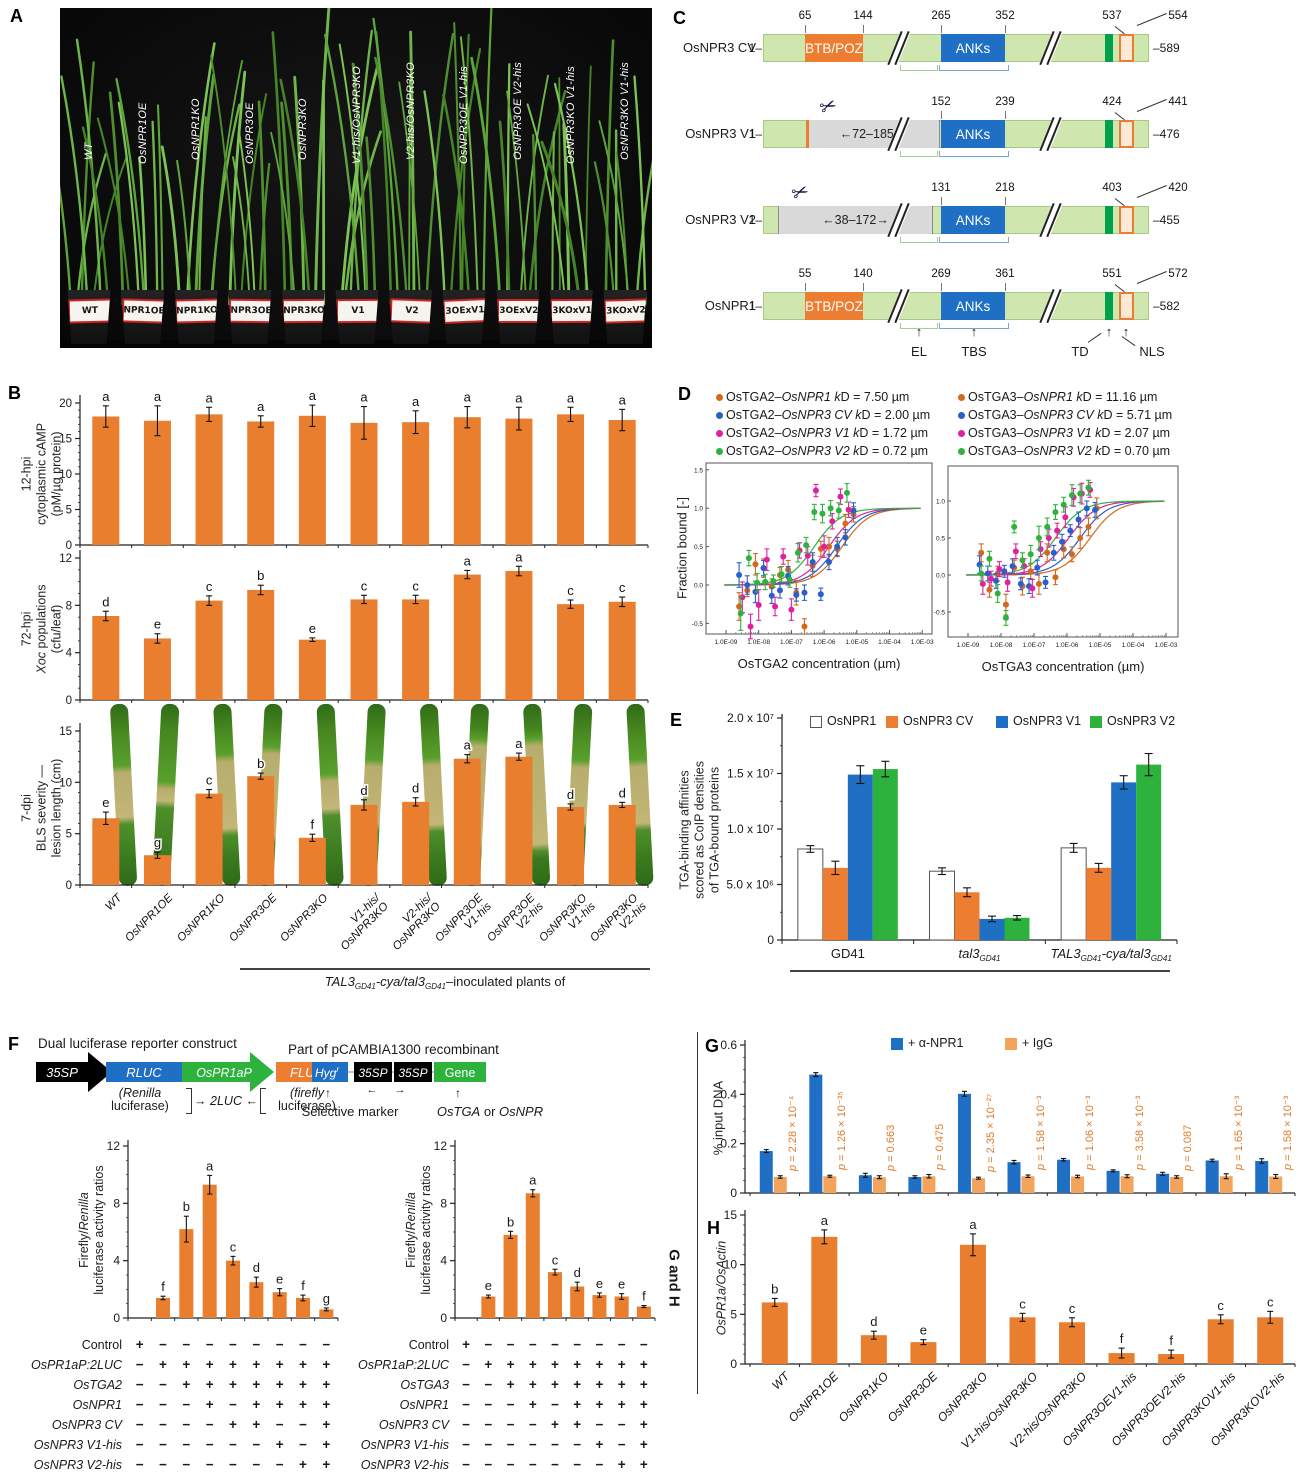 Image resolution: width=1299 pixels, height=1474 pixels. What do you see at coordinates (464, 317) in the screenshot?
I see `pot: 3OExV1` at bounding box center [464, 317].